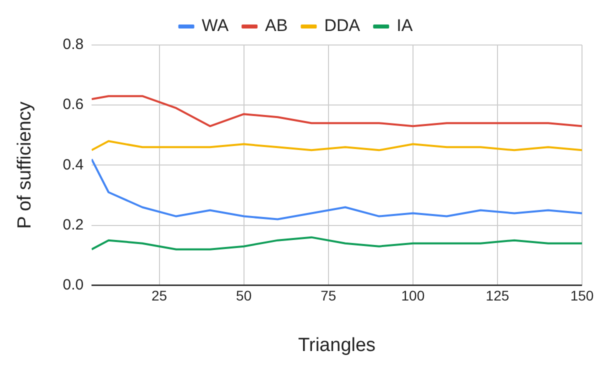  Describe the element at coordinates (582, 296) in the screenshot. I see `x-tick-label: 150` at that location.